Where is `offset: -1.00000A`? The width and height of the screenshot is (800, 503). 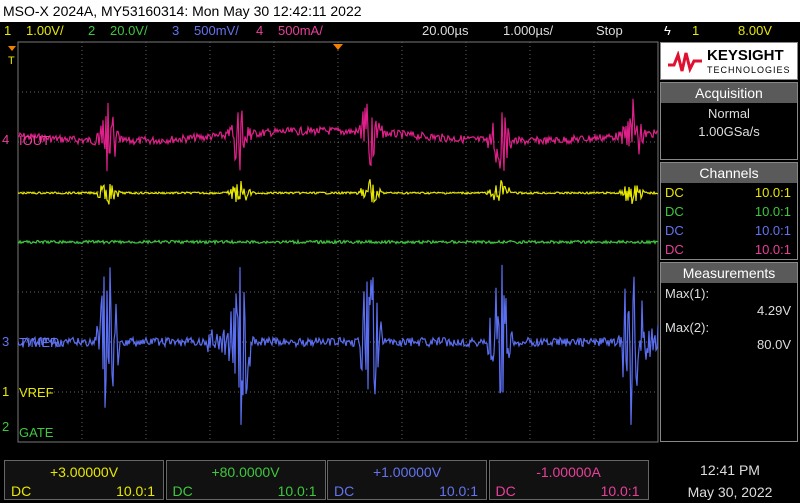
offset: -1.00000A is located at coordinates (568, 472).